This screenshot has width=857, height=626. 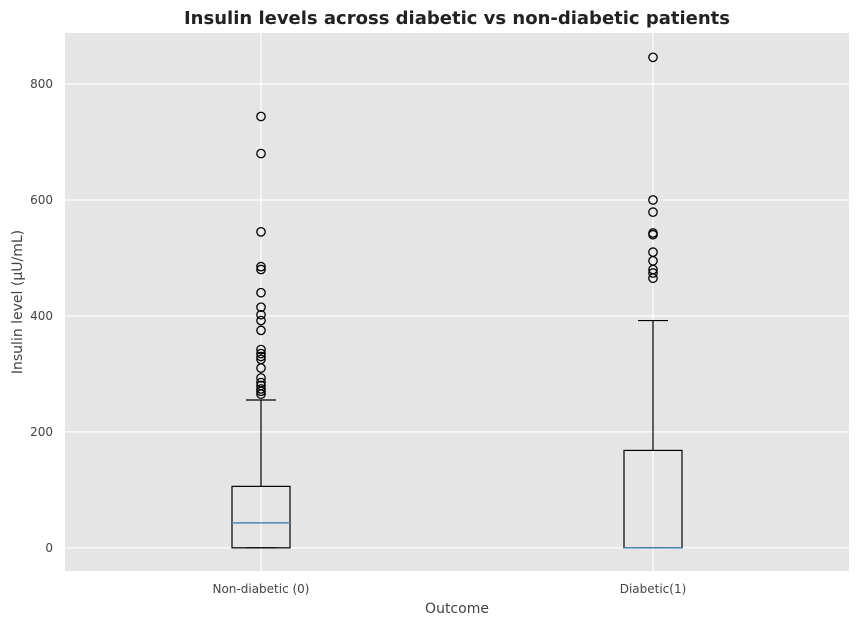 What do you see at coordinates (41, 84) in the screenshot?
I see `y-tick-label: 800` at bounding box center [41, 84].